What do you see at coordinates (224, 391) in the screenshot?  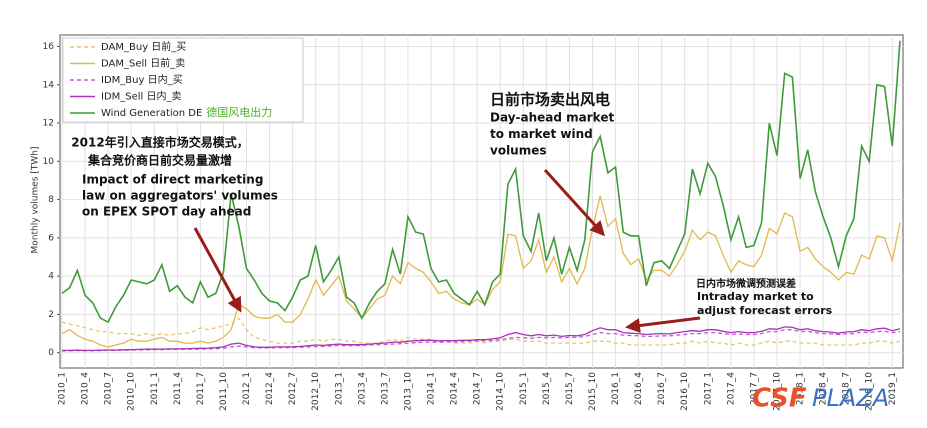 I see `x-tick-label: 2011_10` at bounding box center [224, 391].